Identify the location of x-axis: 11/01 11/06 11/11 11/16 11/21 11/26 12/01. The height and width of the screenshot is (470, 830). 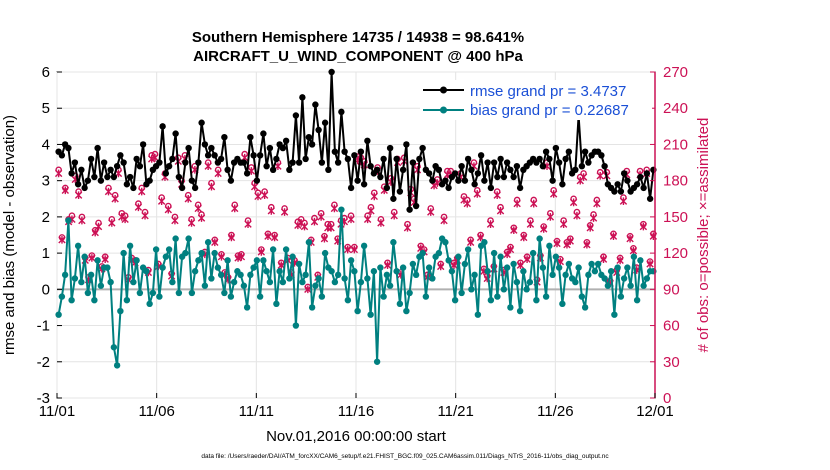
(356, 406).